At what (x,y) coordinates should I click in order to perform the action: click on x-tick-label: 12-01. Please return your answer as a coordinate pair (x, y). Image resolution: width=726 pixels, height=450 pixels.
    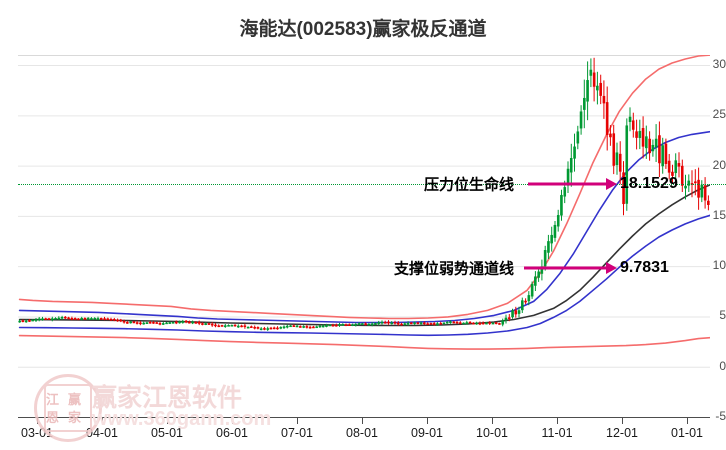
    Looking at the image, I should click on (622, 433).